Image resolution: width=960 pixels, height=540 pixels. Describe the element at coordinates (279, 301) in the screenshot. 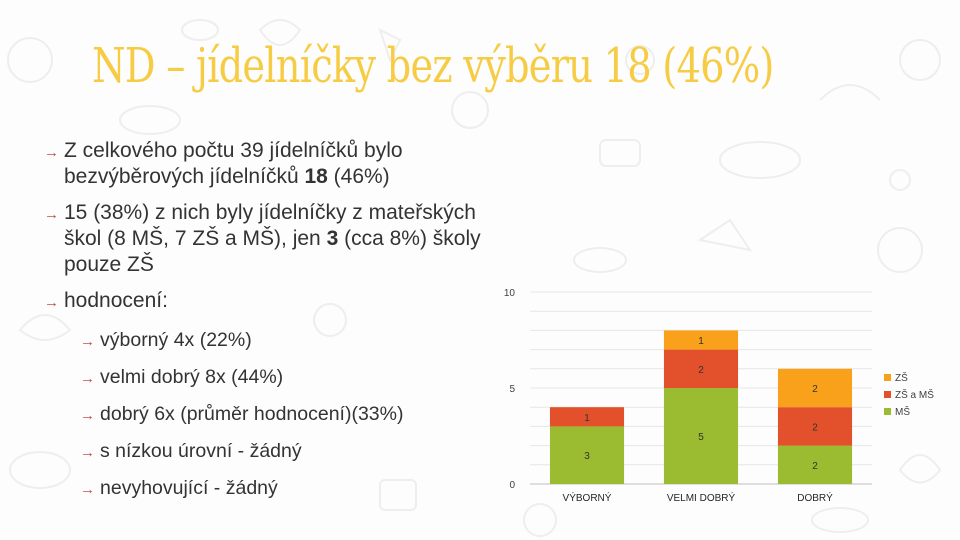

I see `bullet-item: → hodnocení:` at that location.